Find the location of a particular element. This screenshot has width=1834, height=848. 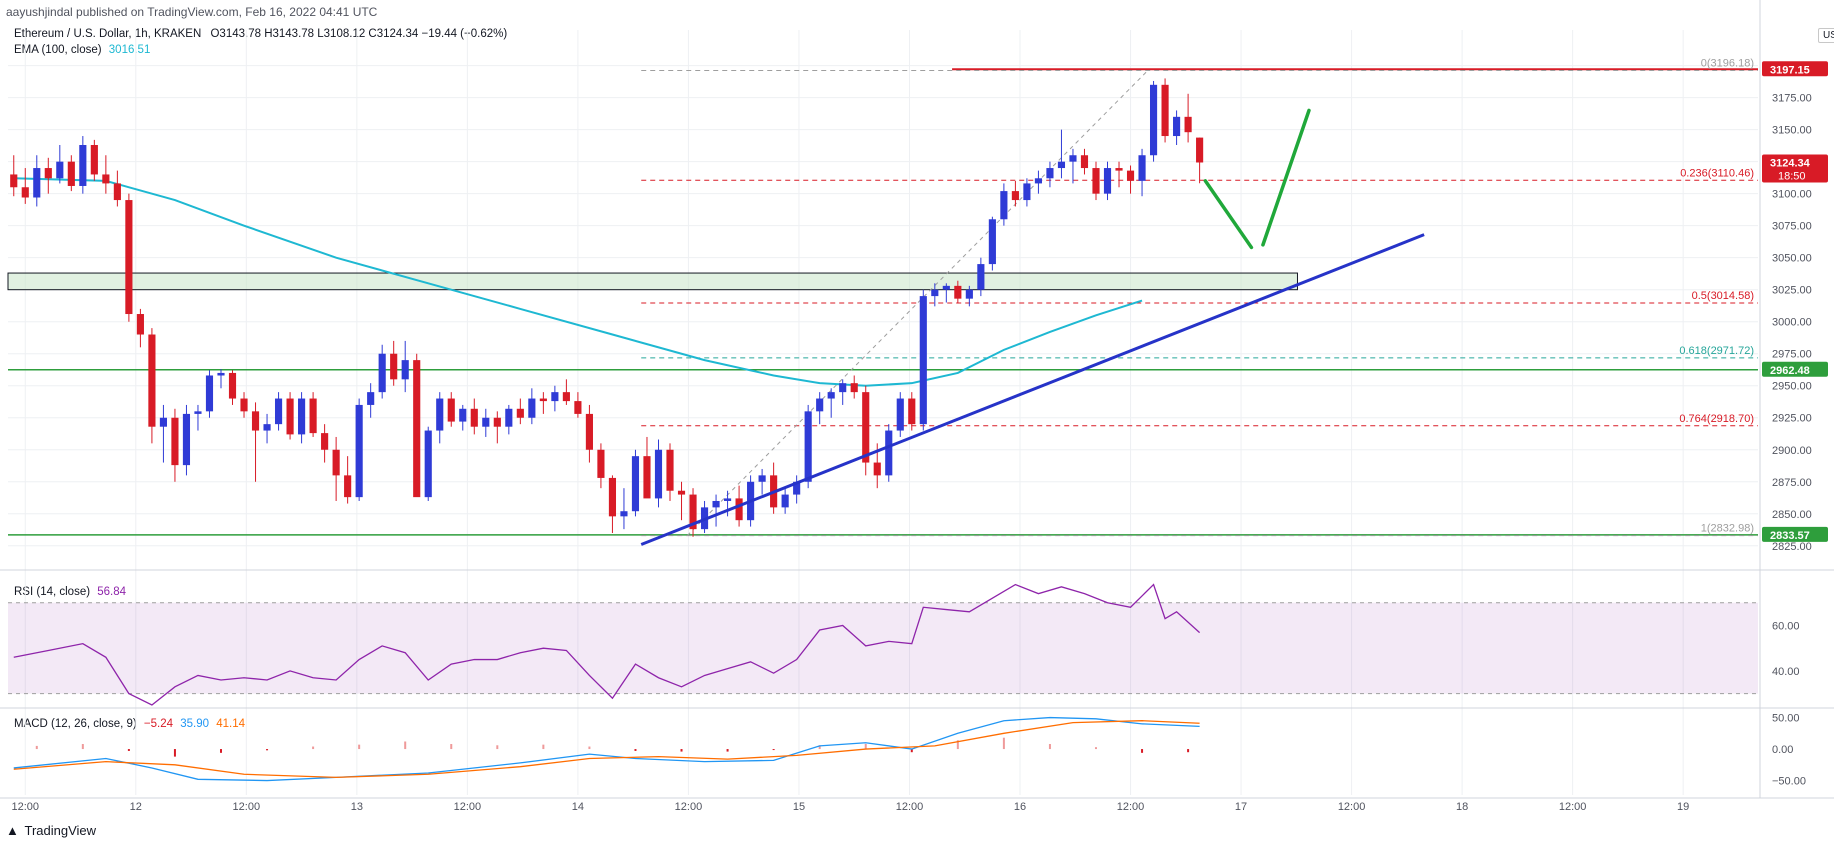

macd-line-value: 35.90 is located at coordinates (195, 724).